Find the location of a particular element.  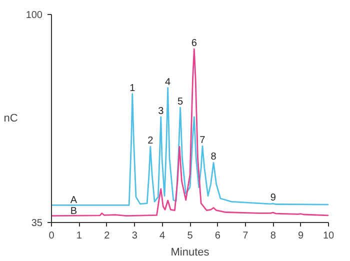

x-tick-label: 6 is located at coordinates (217, 236).